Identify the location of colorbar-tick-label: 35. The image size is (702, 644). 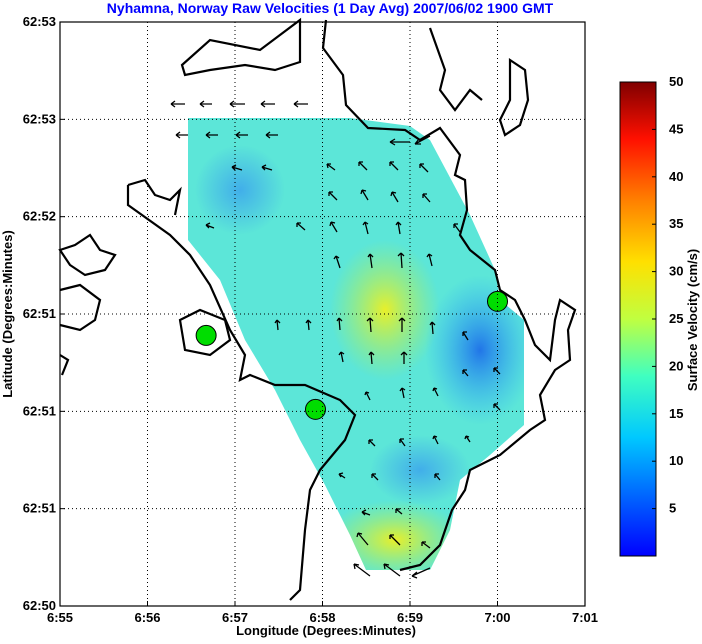
(676, 223).